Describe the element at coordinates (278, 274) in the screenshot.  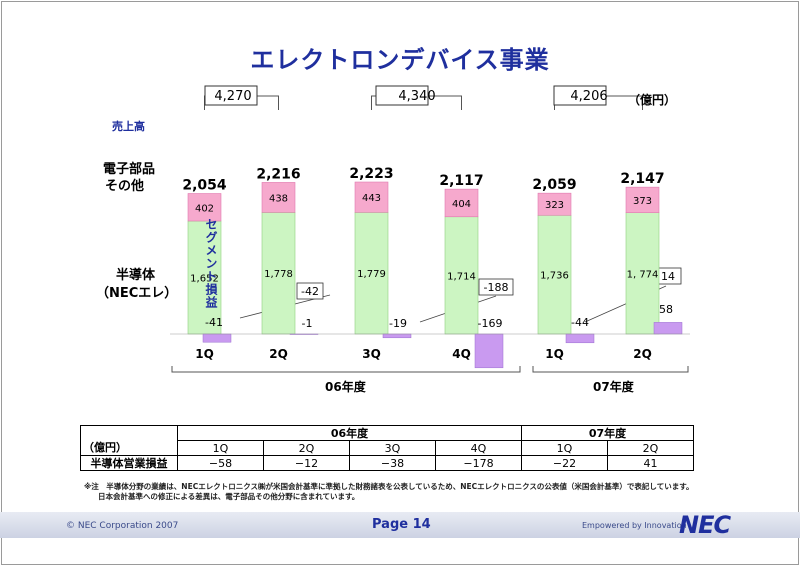
I see `semi-value-label: 1,778` at that location.